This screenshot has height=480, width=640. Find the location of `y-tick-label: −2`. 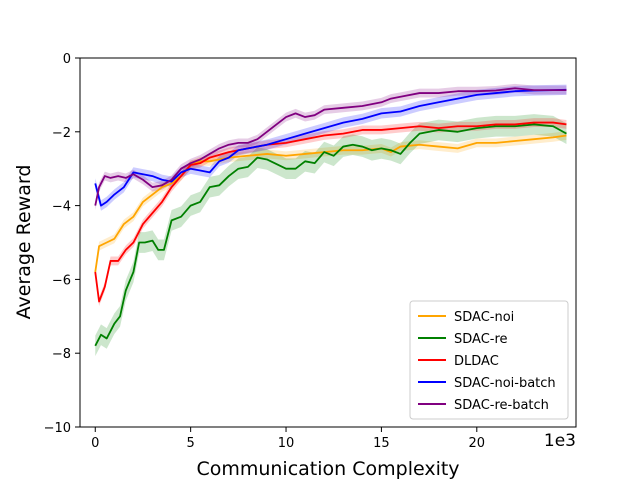

y-tick-label: −2 is located at coordinates (61, 133).